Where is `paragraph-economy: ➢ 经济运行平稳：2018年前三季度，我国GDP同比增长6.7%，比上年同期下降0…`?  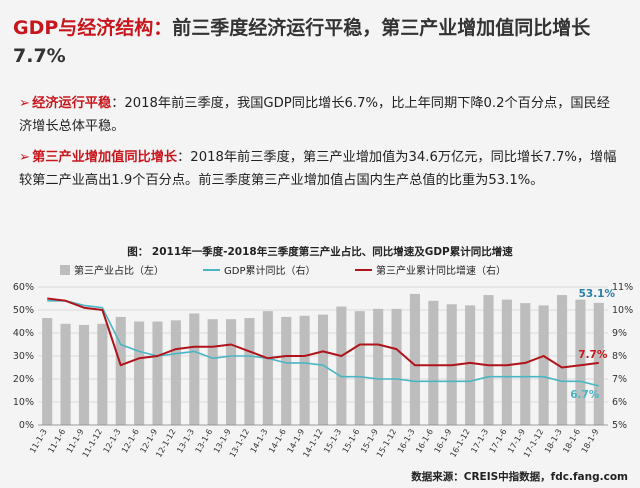
paragraph-economy: ➢ 经济运行平稳：2018年前三季度，我国GDP同比增长6.7%，比上年同期下降0… is located at coordinates (320, 115).